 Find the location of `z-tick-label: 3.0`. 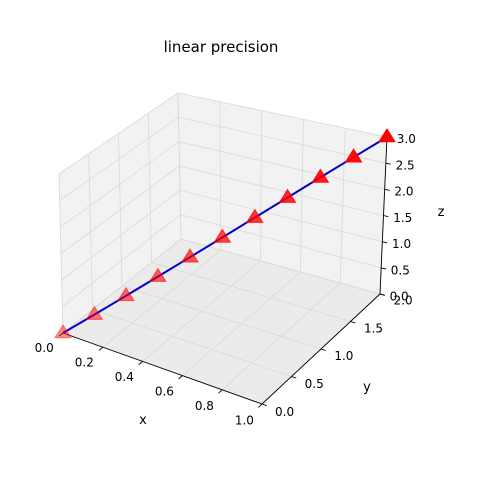

z-tick-label: 3.0 is located at coordinates (406, 139).